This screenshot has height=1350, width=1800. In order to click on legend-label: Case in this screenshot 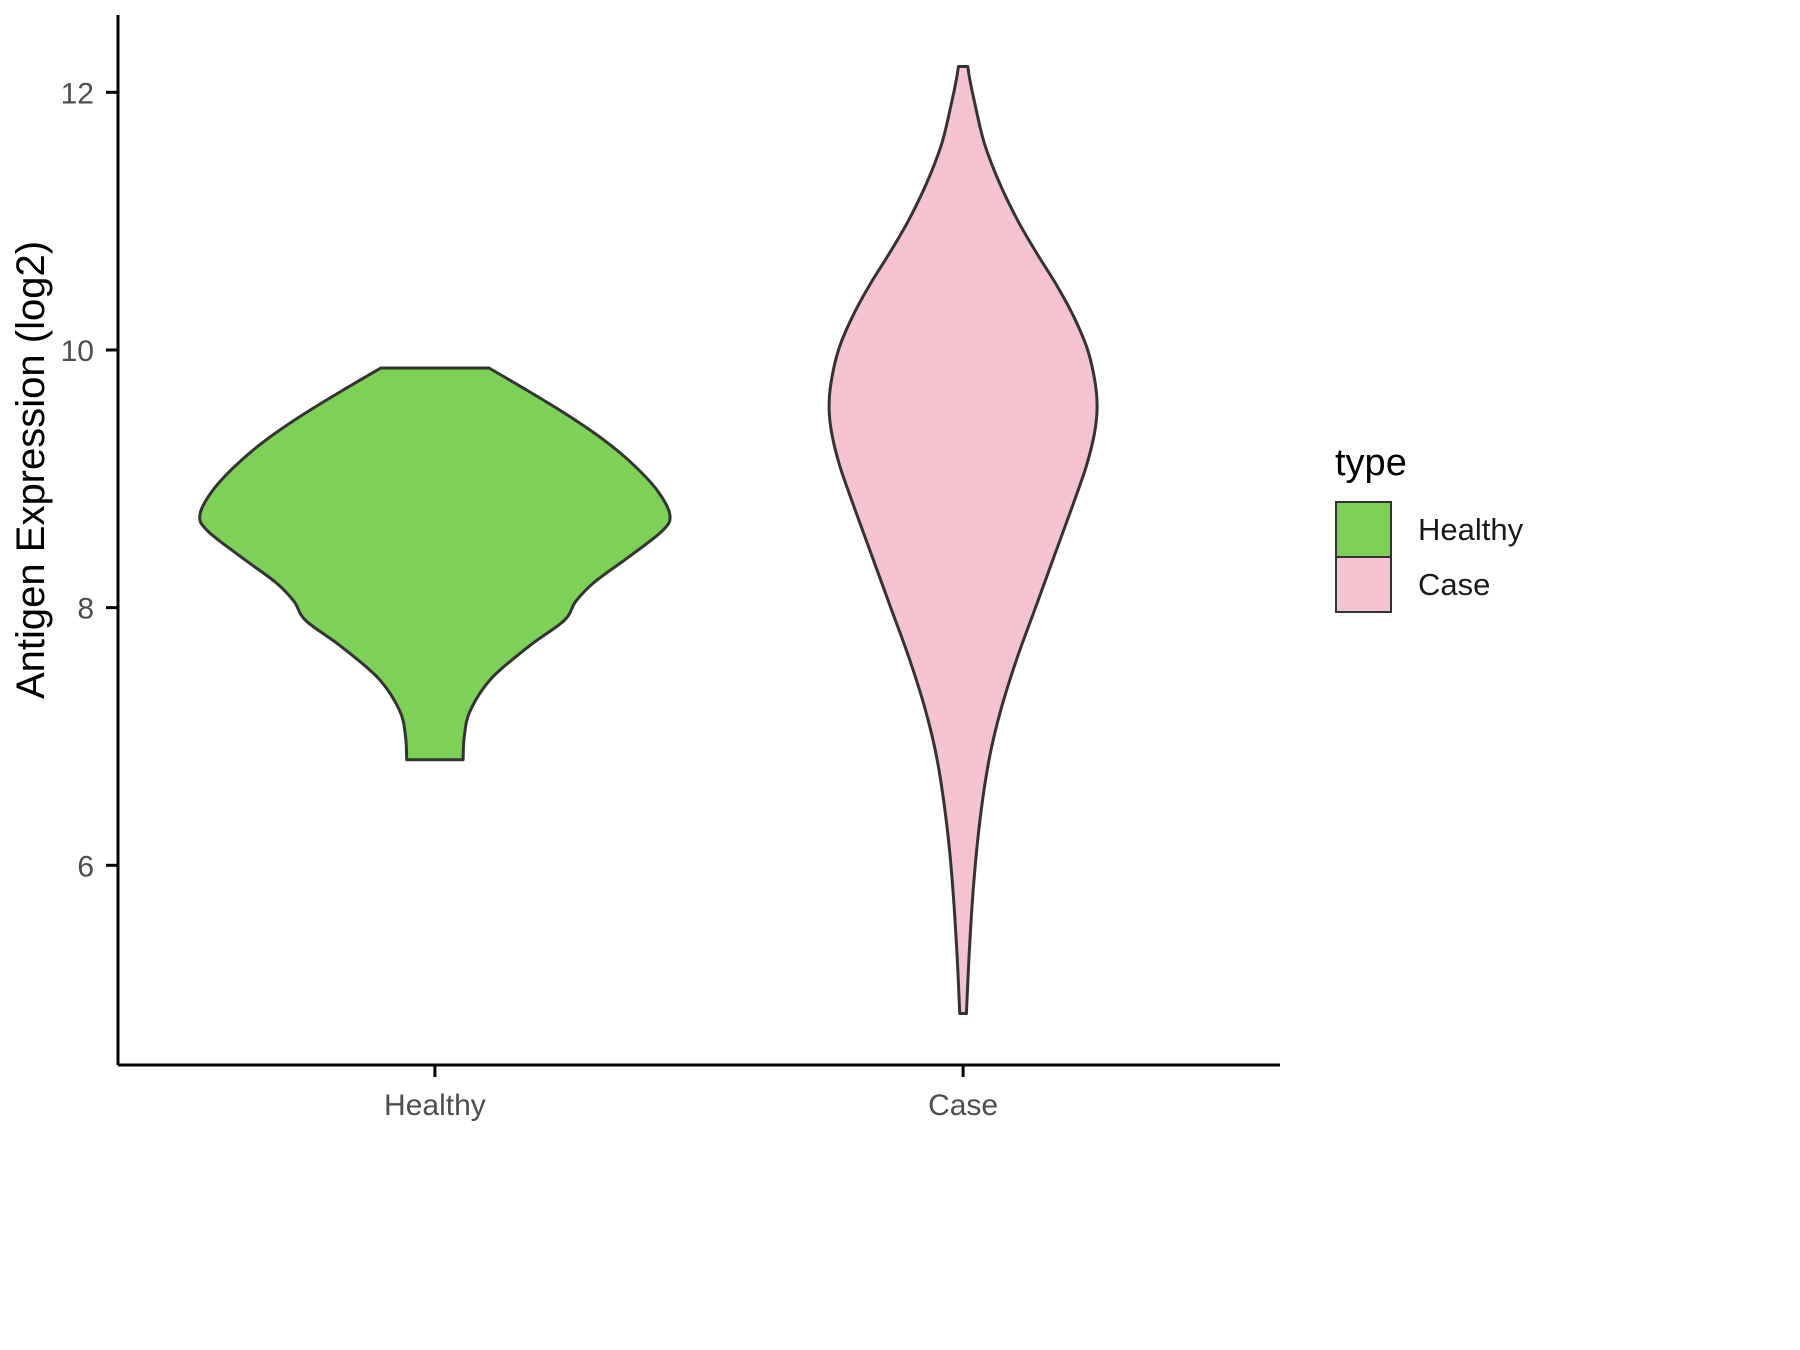, I will do `click(1454, 584)`.